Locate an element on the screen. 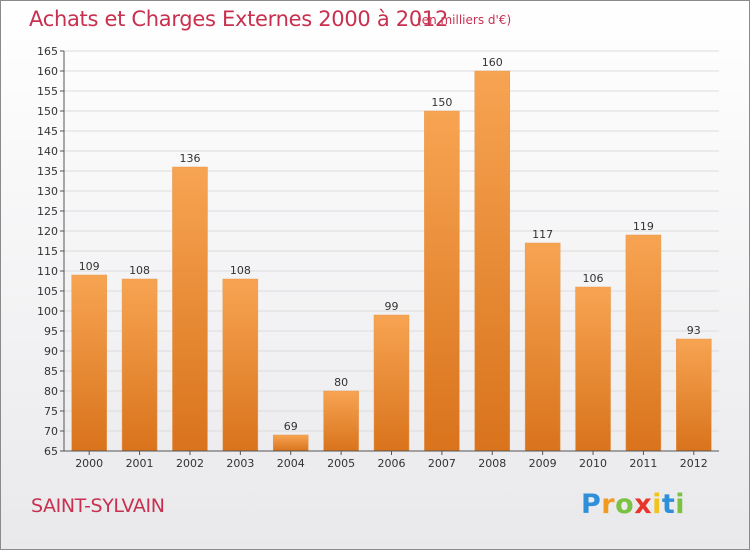 The width and height of the screenshot is (750, 550). y-tick-label: 95 is located at coordinates (51, 331).